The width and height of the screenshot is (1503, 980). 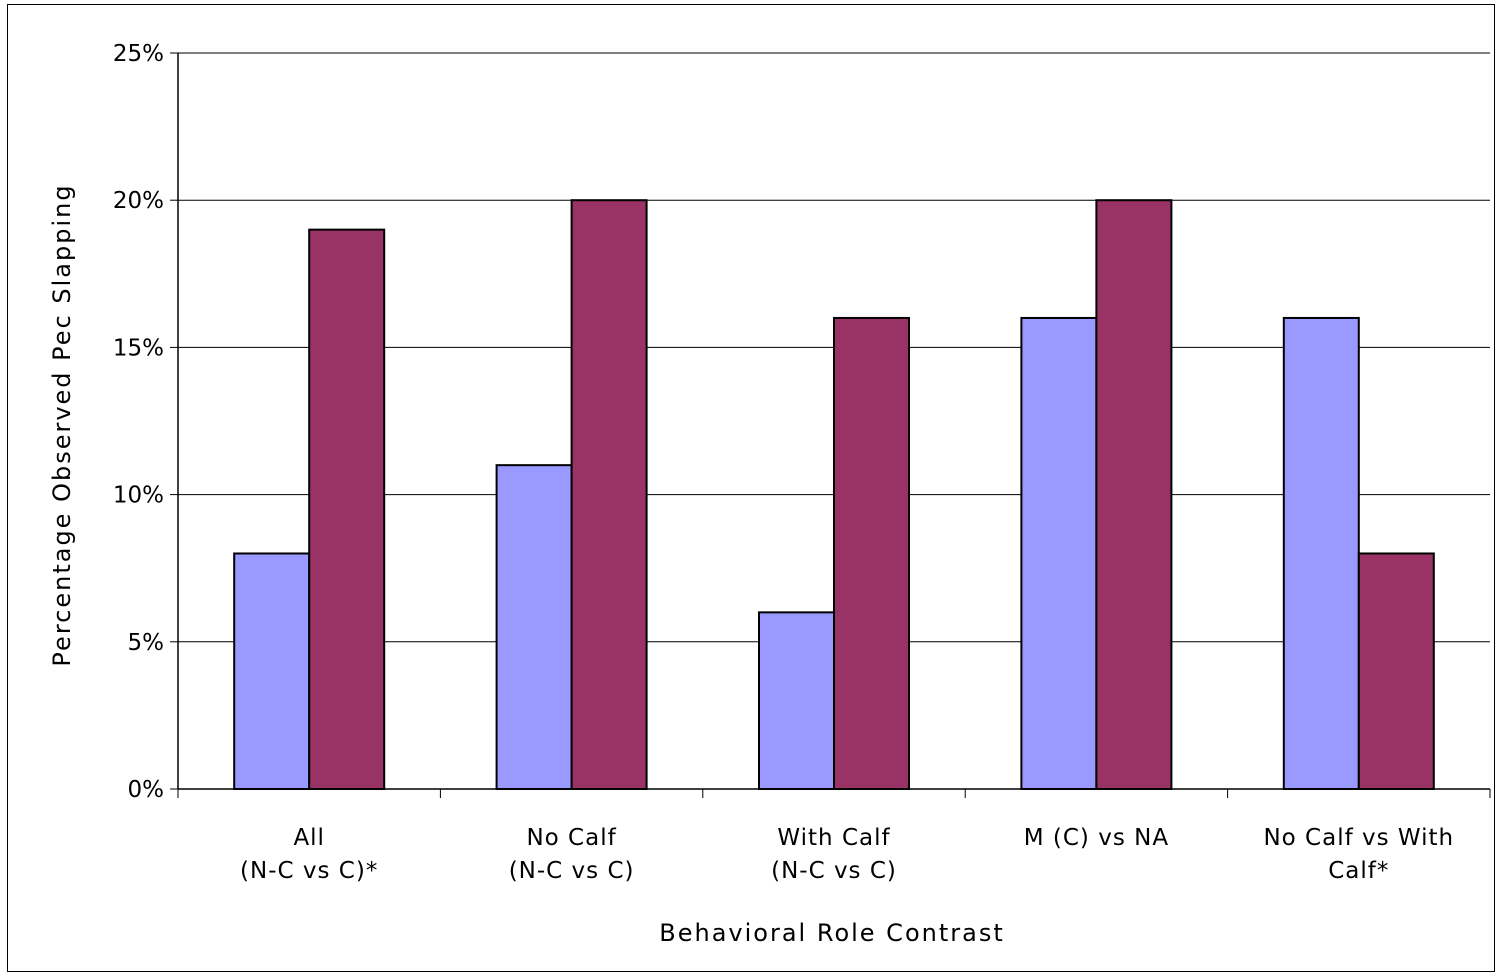 I want to click on y-tick-label: 20%, so click(x=138, y=201).